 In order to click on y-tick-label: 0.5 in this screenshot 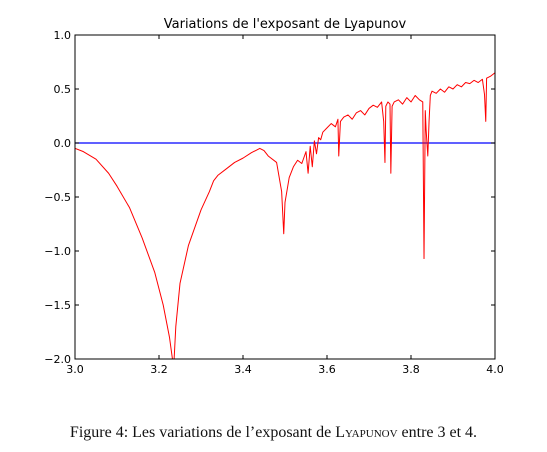, I will do `click(63, 89)`.